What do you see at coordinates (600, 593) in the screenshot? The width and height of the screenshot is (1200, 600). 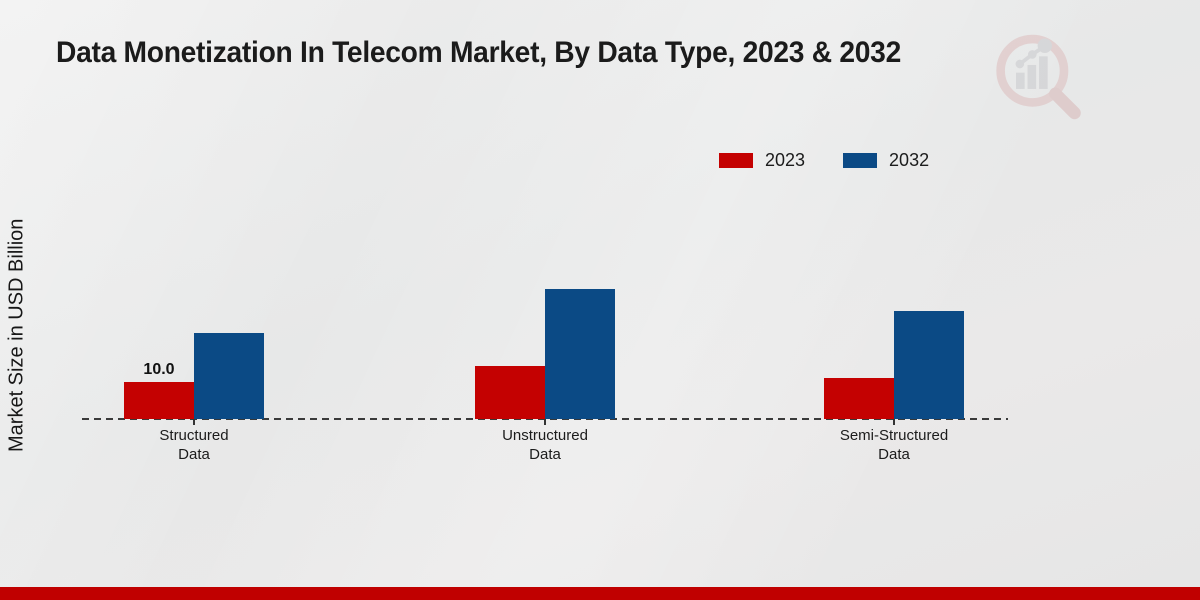 I see `footer-strip` at bounding box center [600, 593].